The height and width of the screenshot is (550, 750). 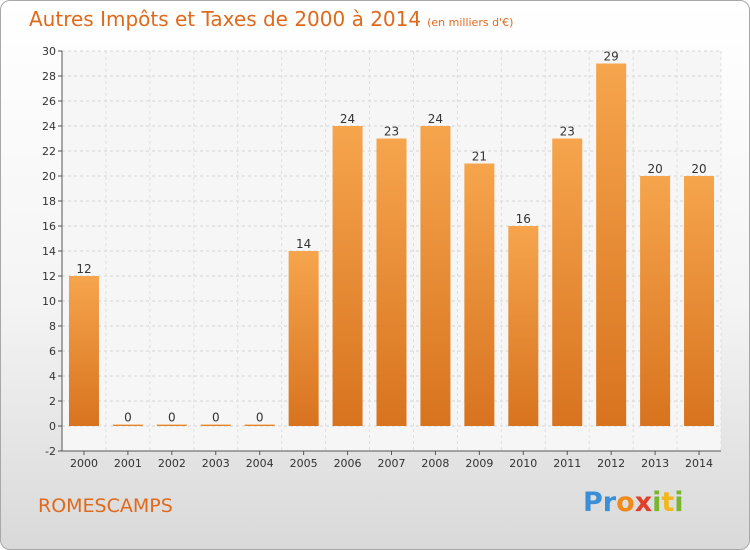 I want to click on y-tick-label: 24, so click(x=49, y=126).